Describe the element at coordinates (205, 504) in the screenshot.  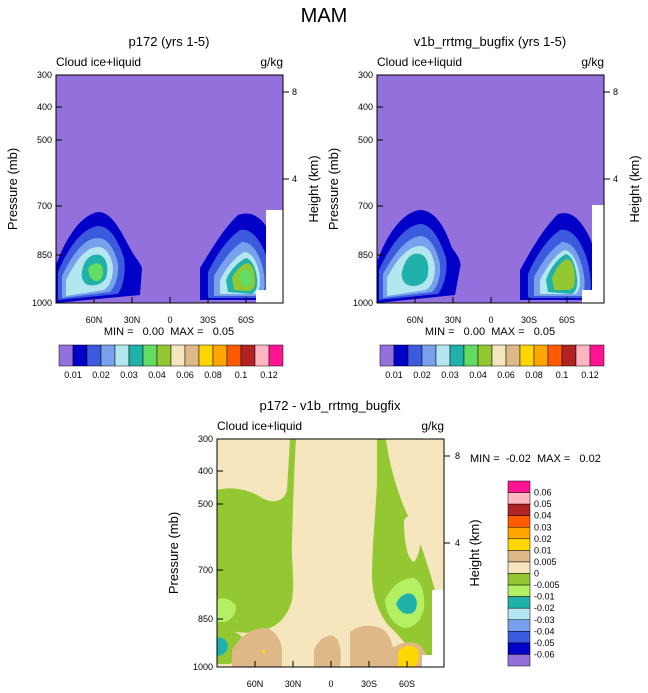
I see `panel-3-ytick-500: 500` at that location.